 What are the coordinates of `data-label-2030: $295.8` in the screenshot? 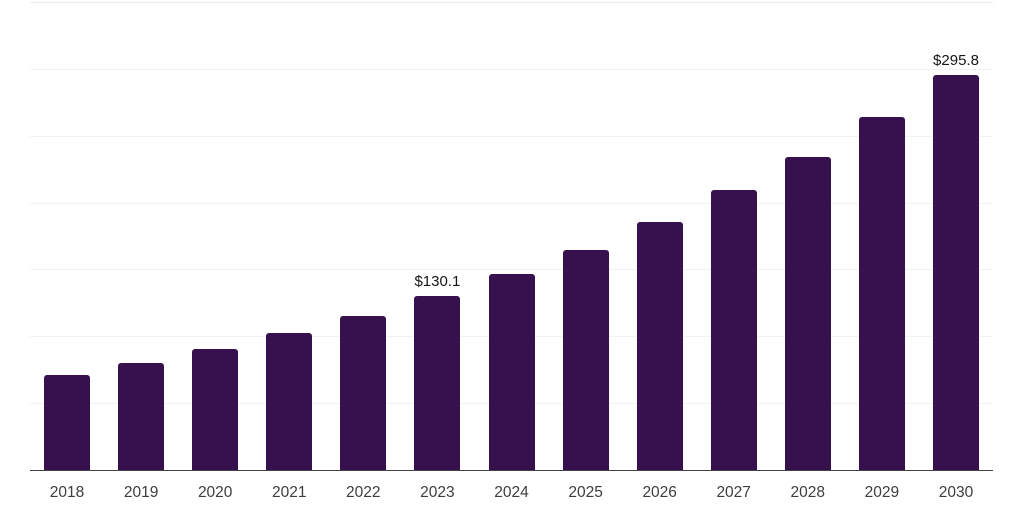 It's located at (956, 60).